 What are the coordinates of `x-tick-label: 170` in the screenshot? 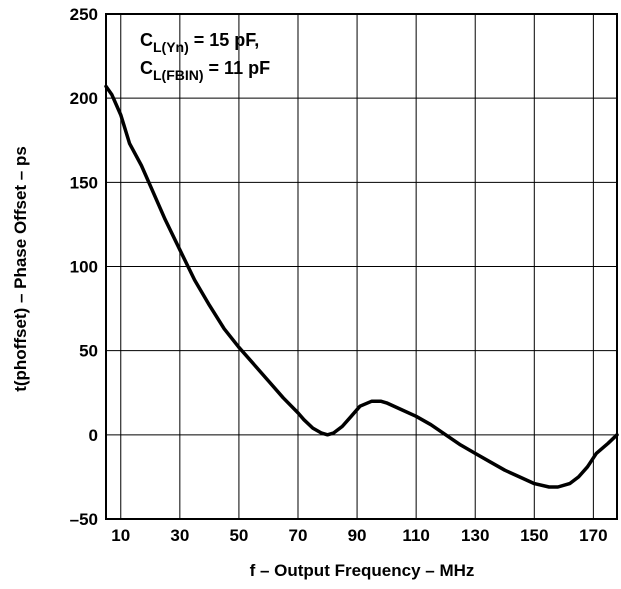 It's located at (593, 535).